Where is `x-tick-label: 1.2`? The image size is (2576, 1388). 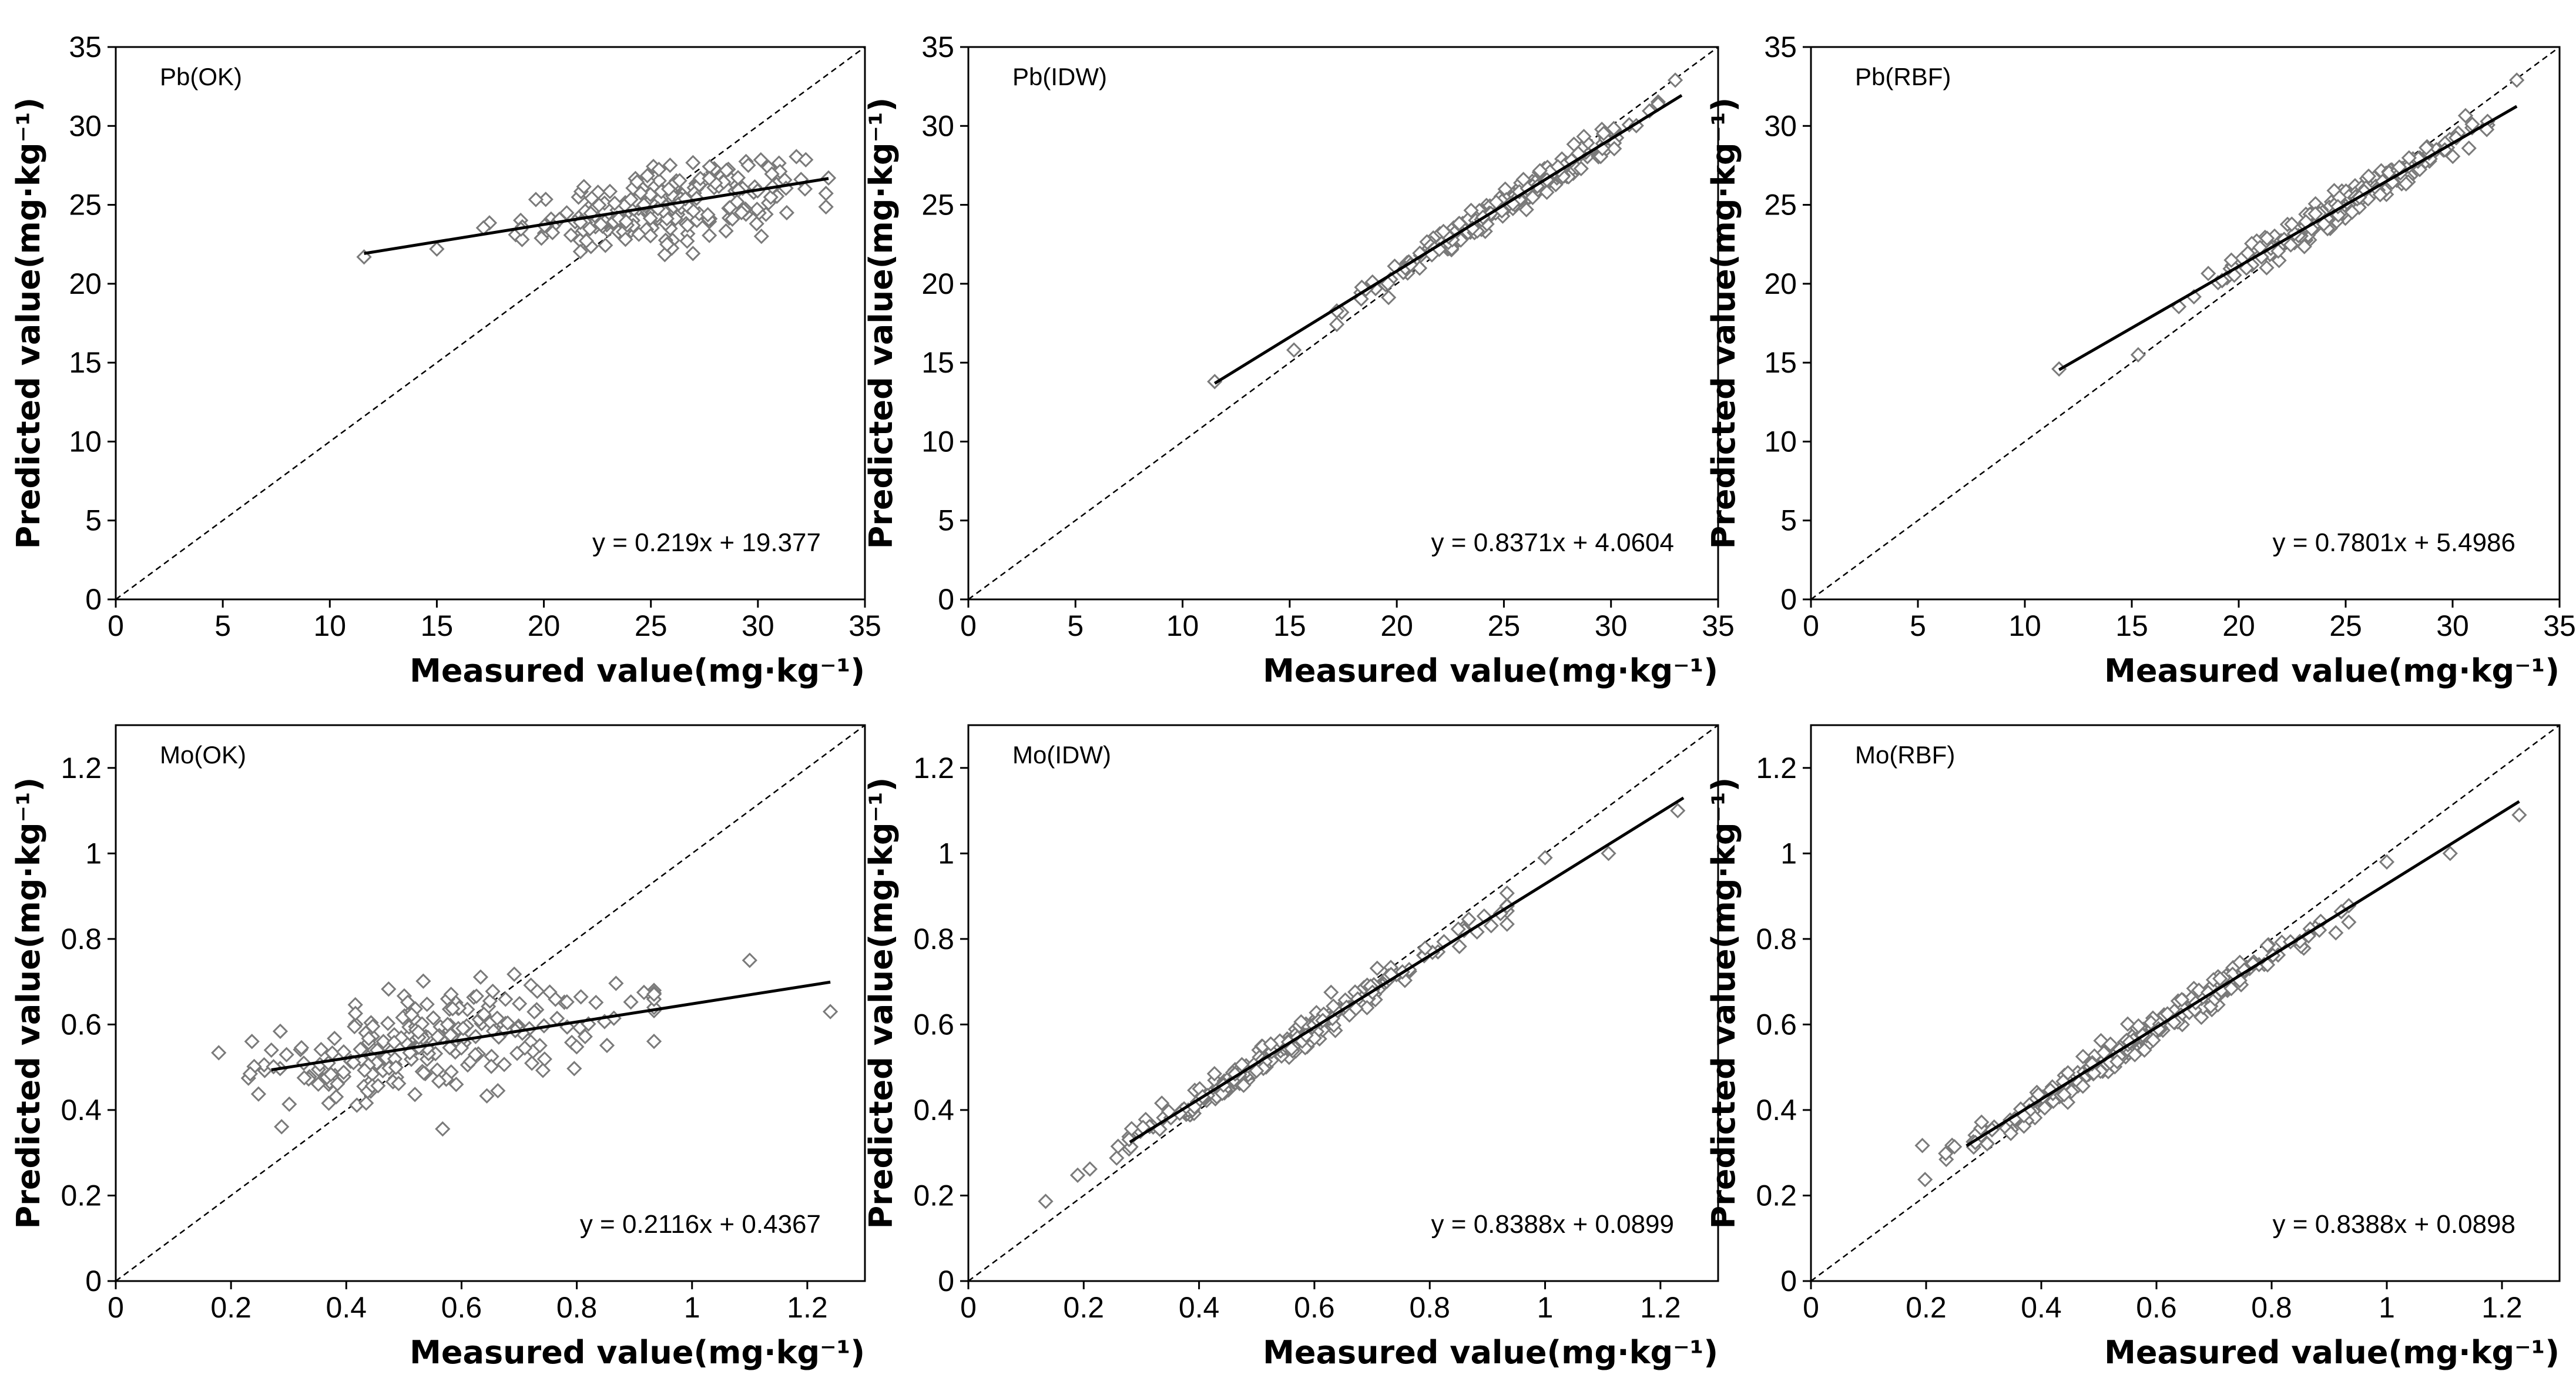 x-tick-label: 1.2 is located at coordinates (2502, 1308).